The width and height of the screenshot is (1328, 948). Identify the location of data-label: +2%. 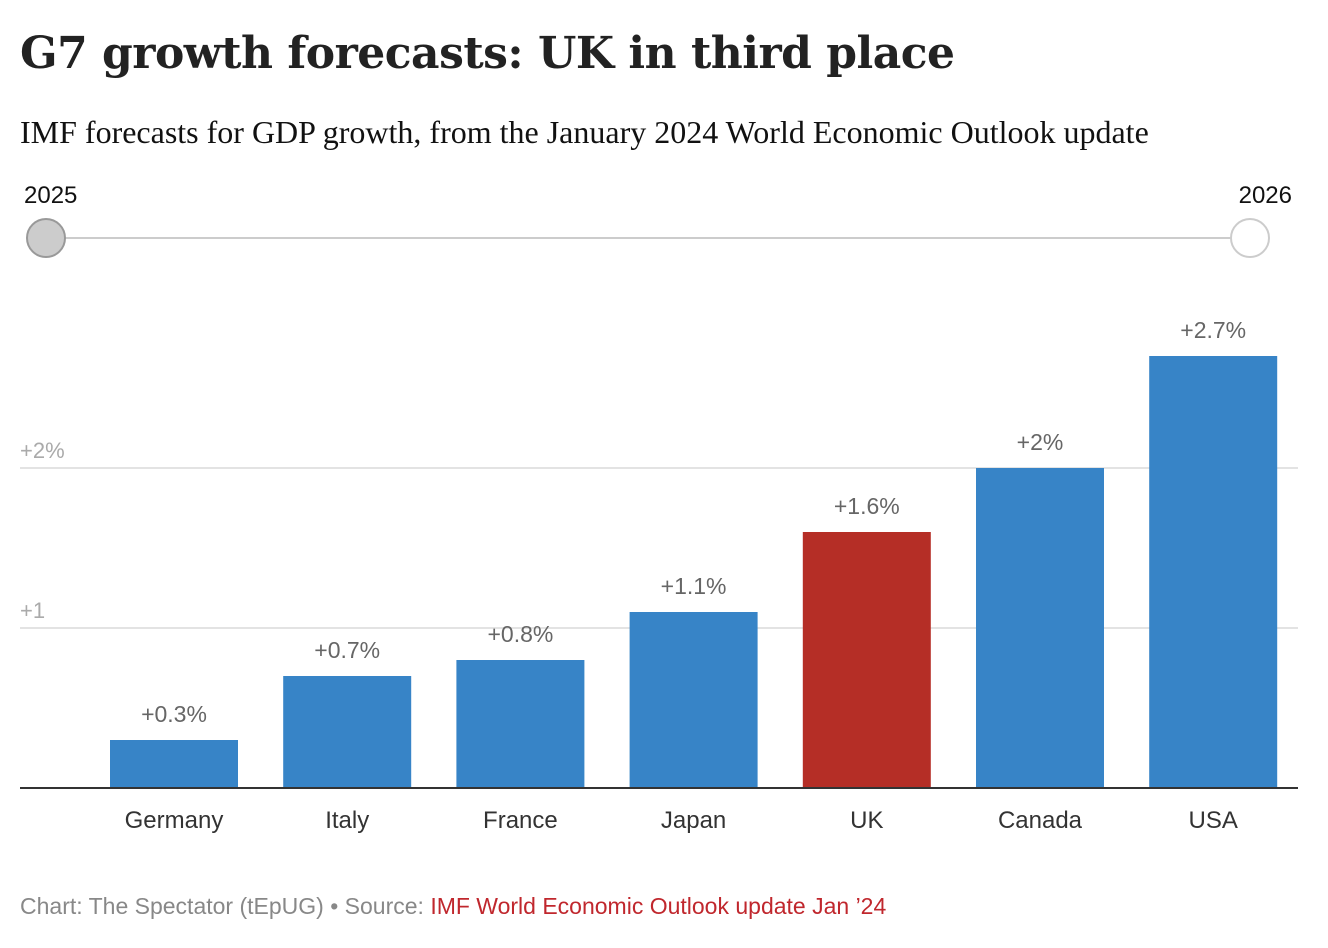
(1040, 442).